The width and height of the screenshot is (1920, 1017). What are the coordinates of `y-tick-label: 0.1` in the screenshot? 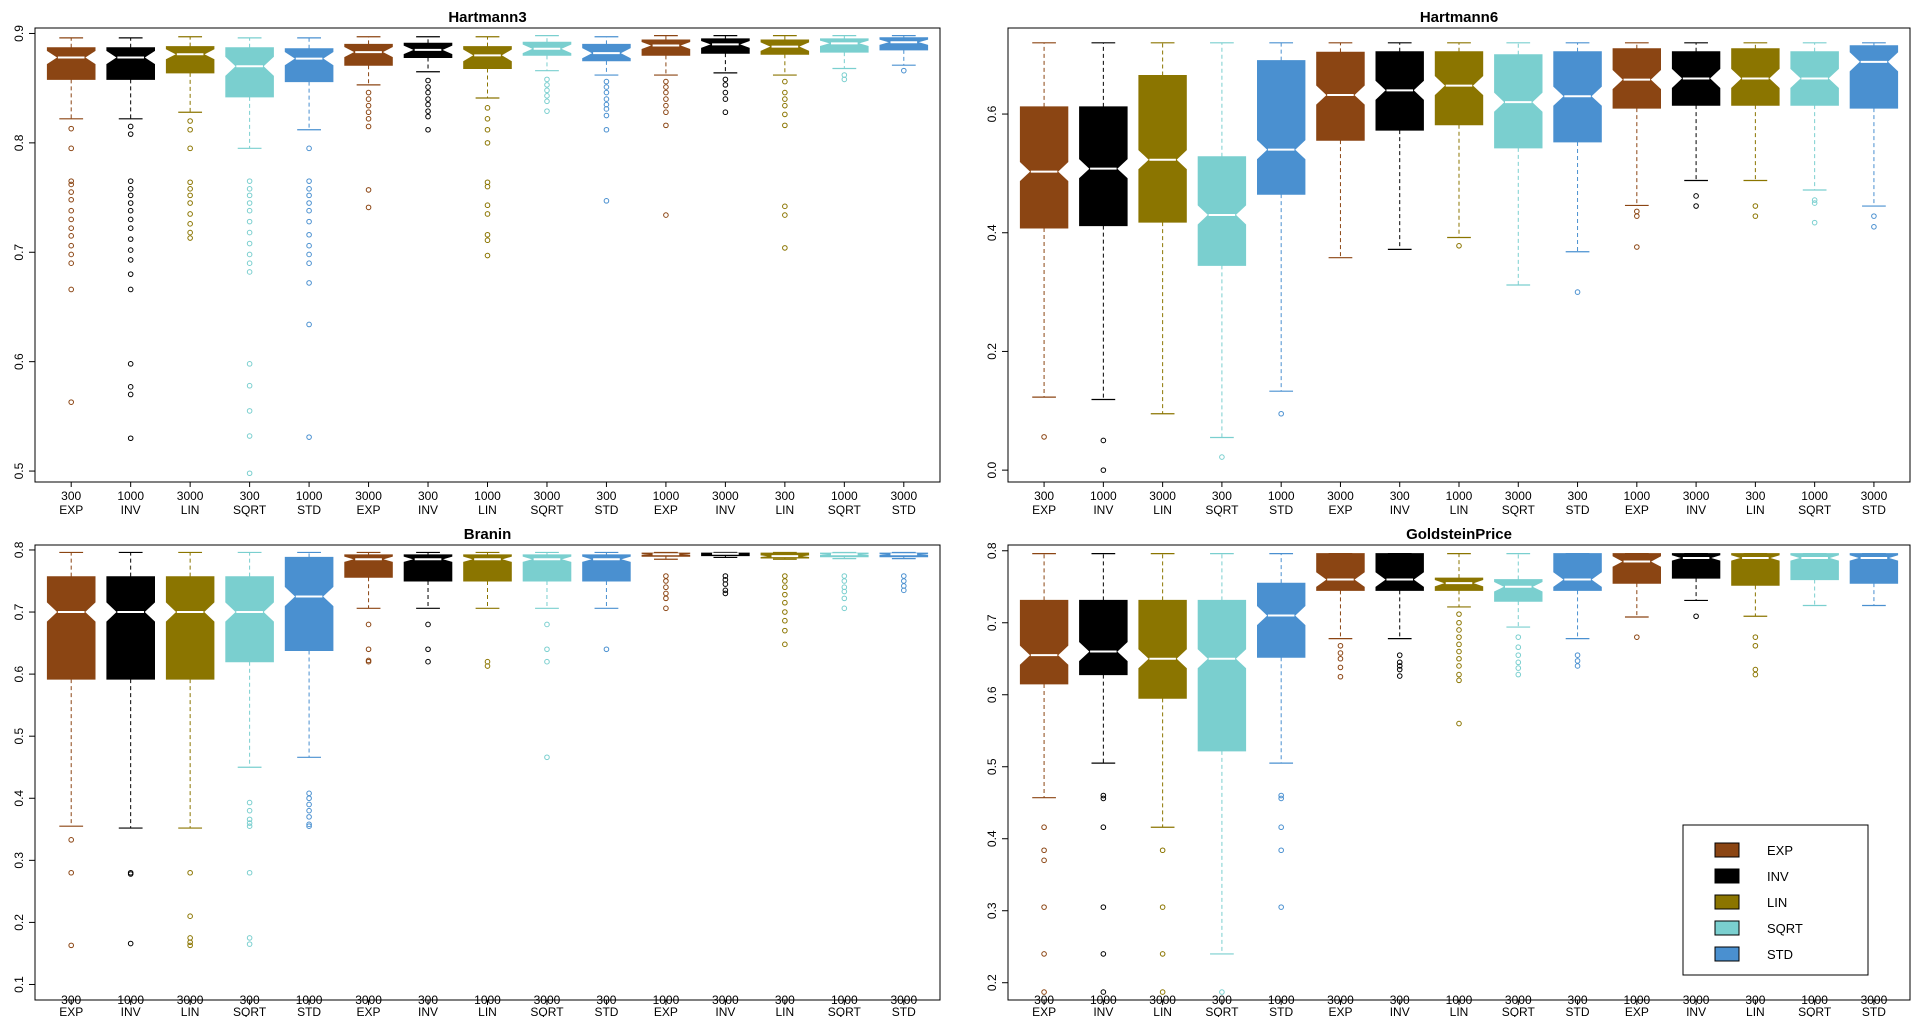 It's located at (19, 984).